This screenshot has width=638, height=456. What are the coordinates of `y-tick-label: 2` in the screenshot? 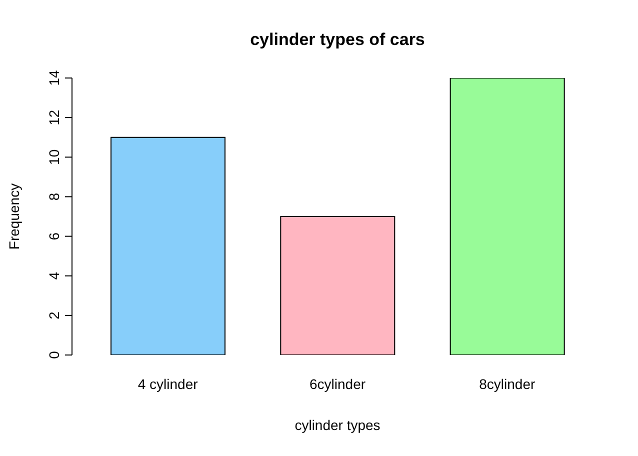 It's located at (54, 315).